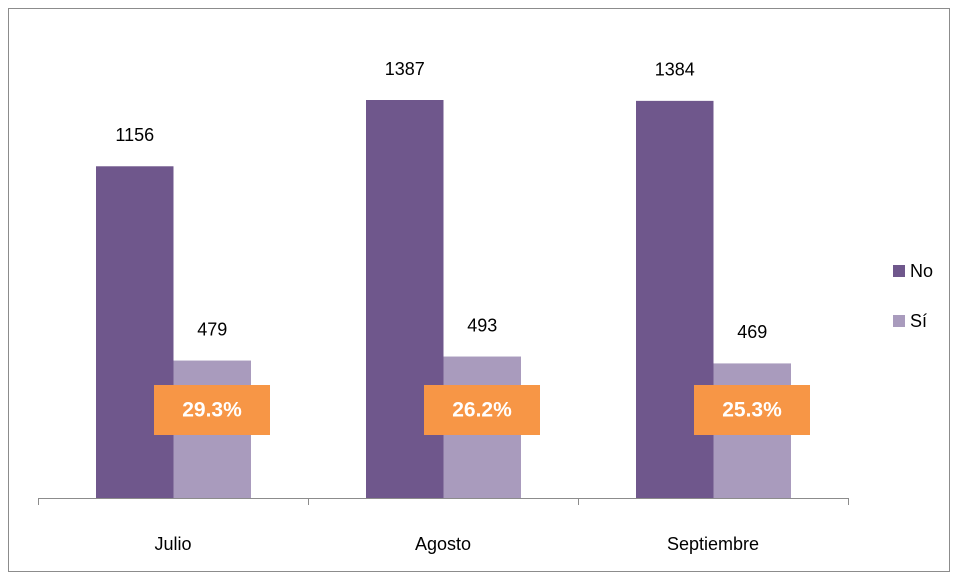 The width and height of the screenshot is (959, 580). What do you see at coordinates (921, 271) in the screenshot?
I see `legend-label: No` at bounding box center [921, 271].